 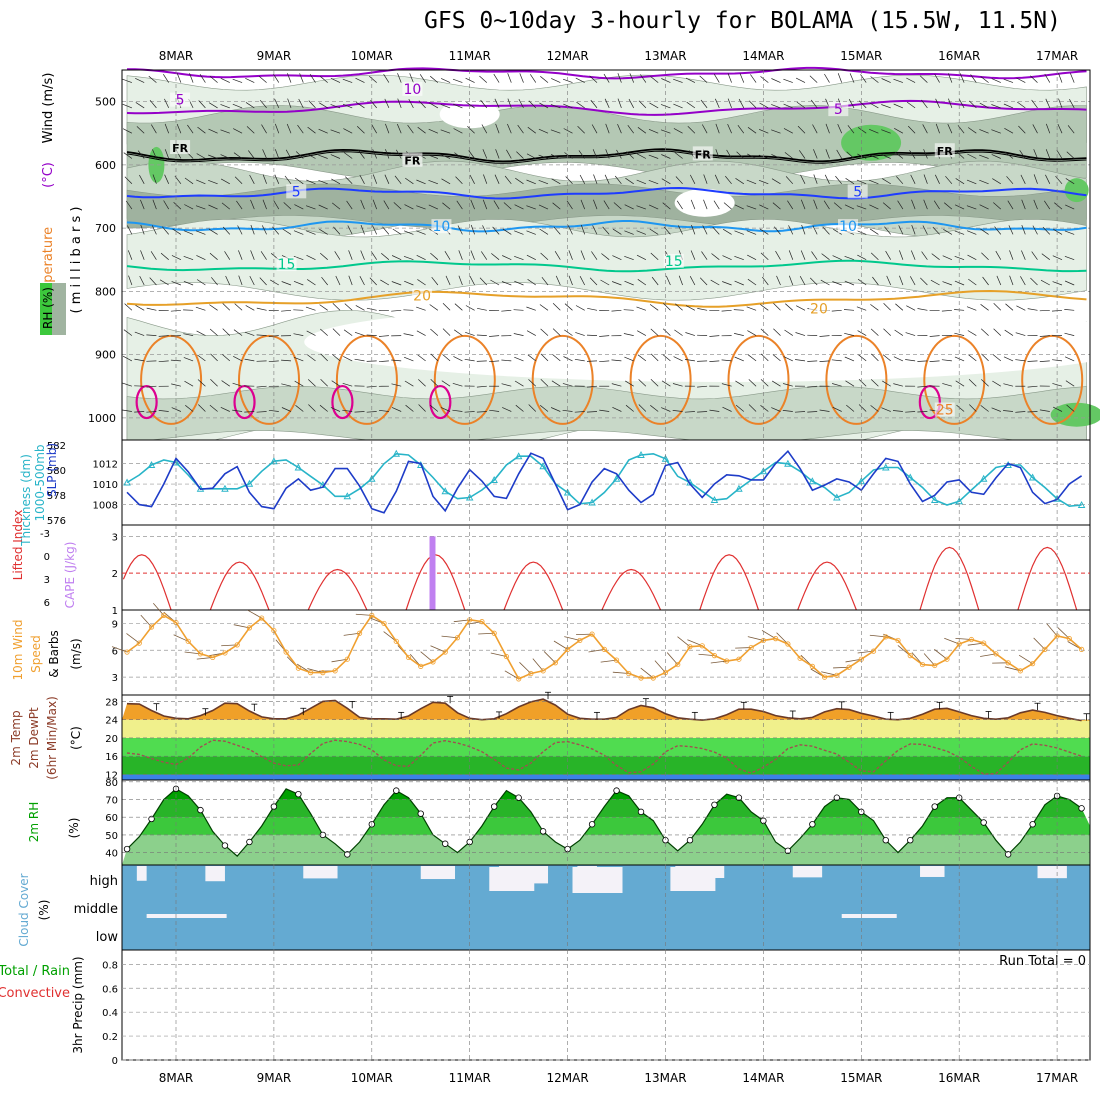 I want to click on date-label-top: 10MAR, so click(x=372, y=56).